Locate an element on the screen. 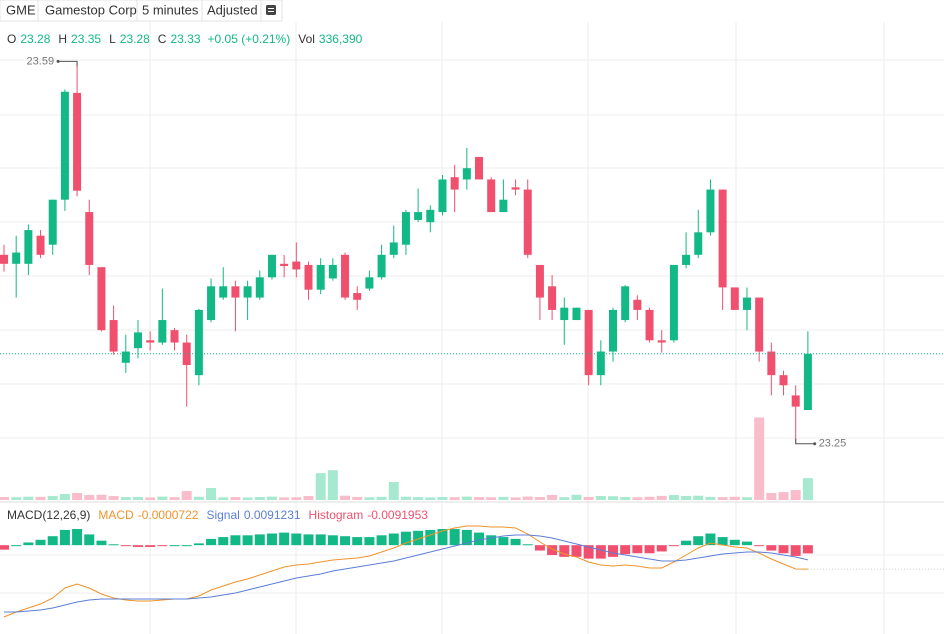  low-dot is located at coordinates (815, 444).